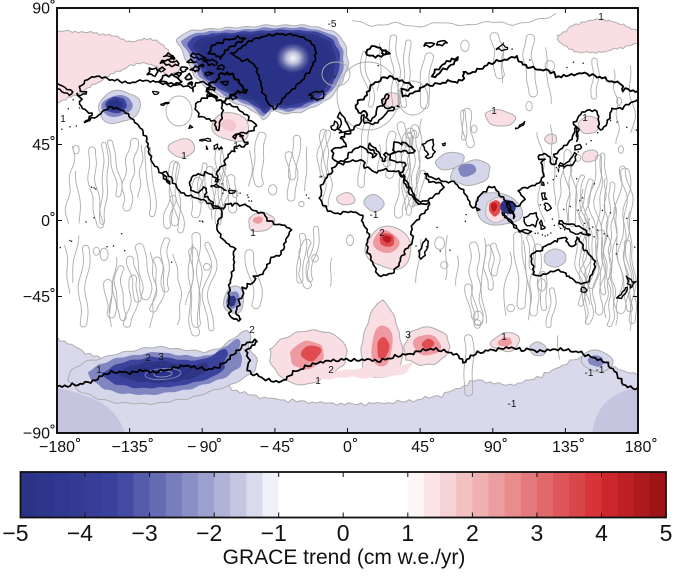 Image resolution: width=681 pixels, height=579 pixels. What do you see at coordinates (36, 434) in the screenshot?
I see `svg-text: −90` at bounding box center [36, 434].